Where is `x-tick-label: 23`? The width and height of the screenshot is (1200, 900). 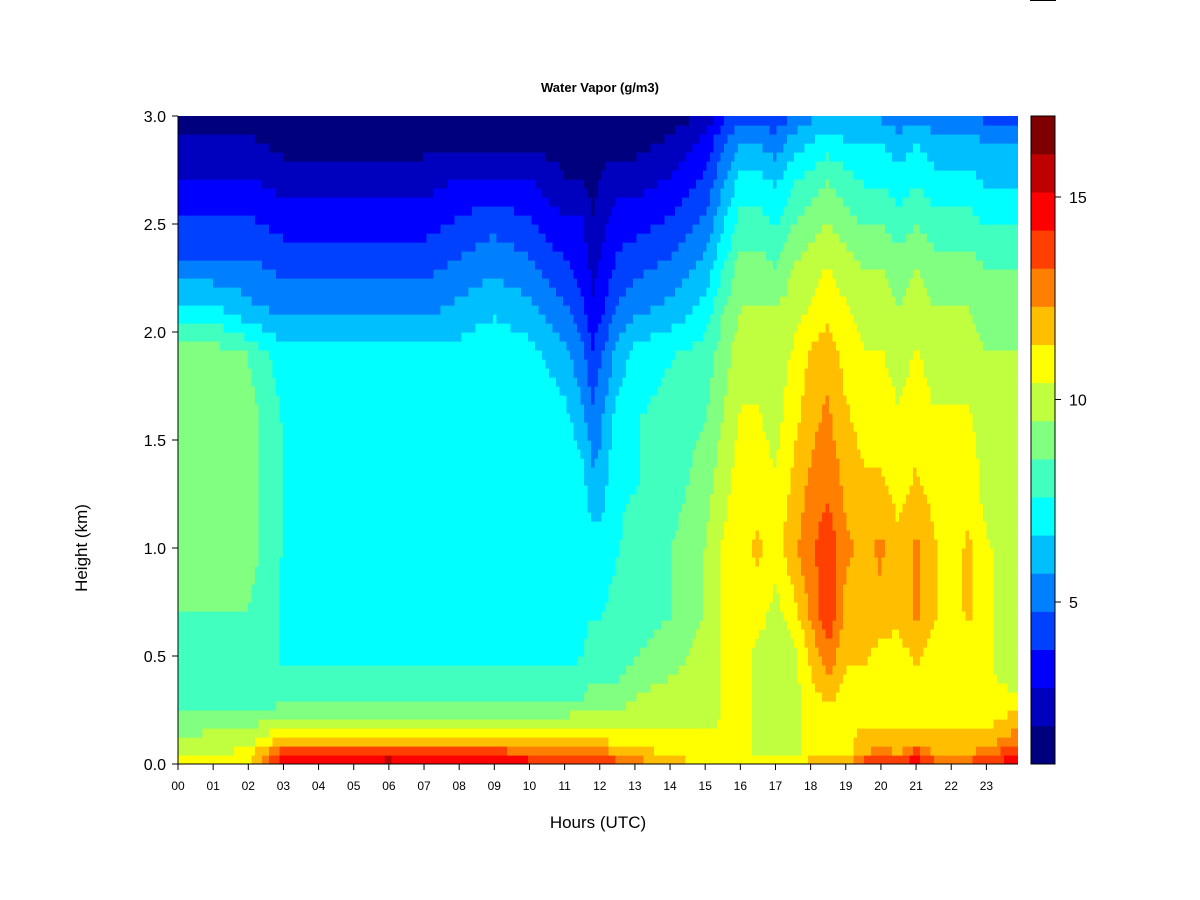
x-tick-label: 23 is located at coordinates (987, 786).